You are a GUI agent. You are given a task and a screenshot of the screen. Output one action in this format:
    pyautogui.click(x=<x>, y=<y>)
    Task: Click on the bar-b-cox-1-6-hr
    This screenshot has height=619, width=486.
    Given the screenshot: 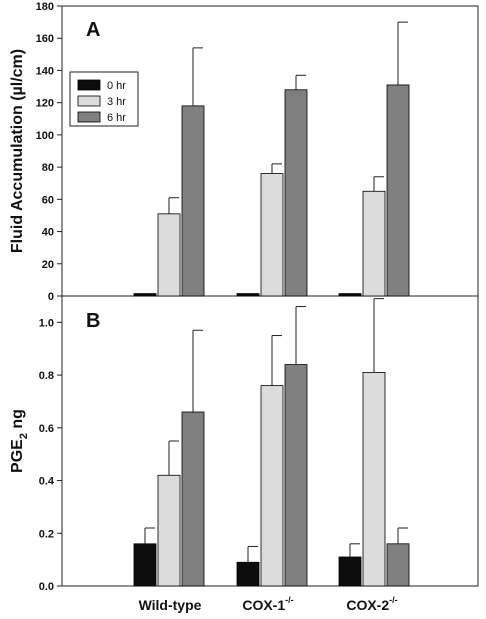 What is the action you would take?
    pyautogui.click(x=296, y=475)
    